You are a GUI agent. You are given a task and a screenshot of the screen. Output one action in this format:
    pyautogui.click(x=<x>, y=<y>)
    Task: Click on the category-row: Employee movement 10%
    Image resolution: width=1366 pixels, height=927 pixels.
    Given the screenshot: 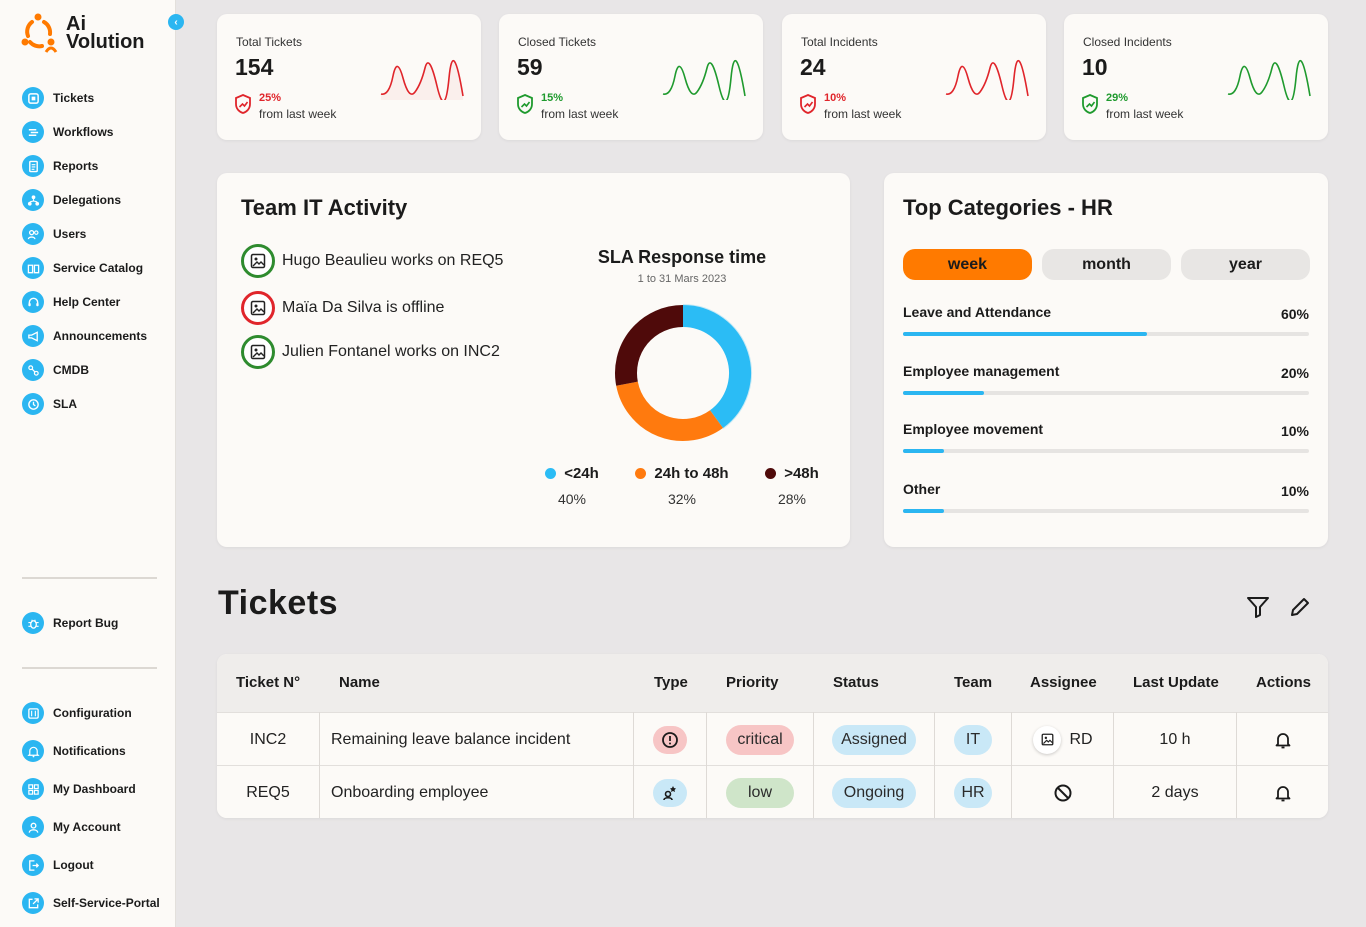 What is the action you would take?
    pyautogui.click(x=1106, y=437)
    